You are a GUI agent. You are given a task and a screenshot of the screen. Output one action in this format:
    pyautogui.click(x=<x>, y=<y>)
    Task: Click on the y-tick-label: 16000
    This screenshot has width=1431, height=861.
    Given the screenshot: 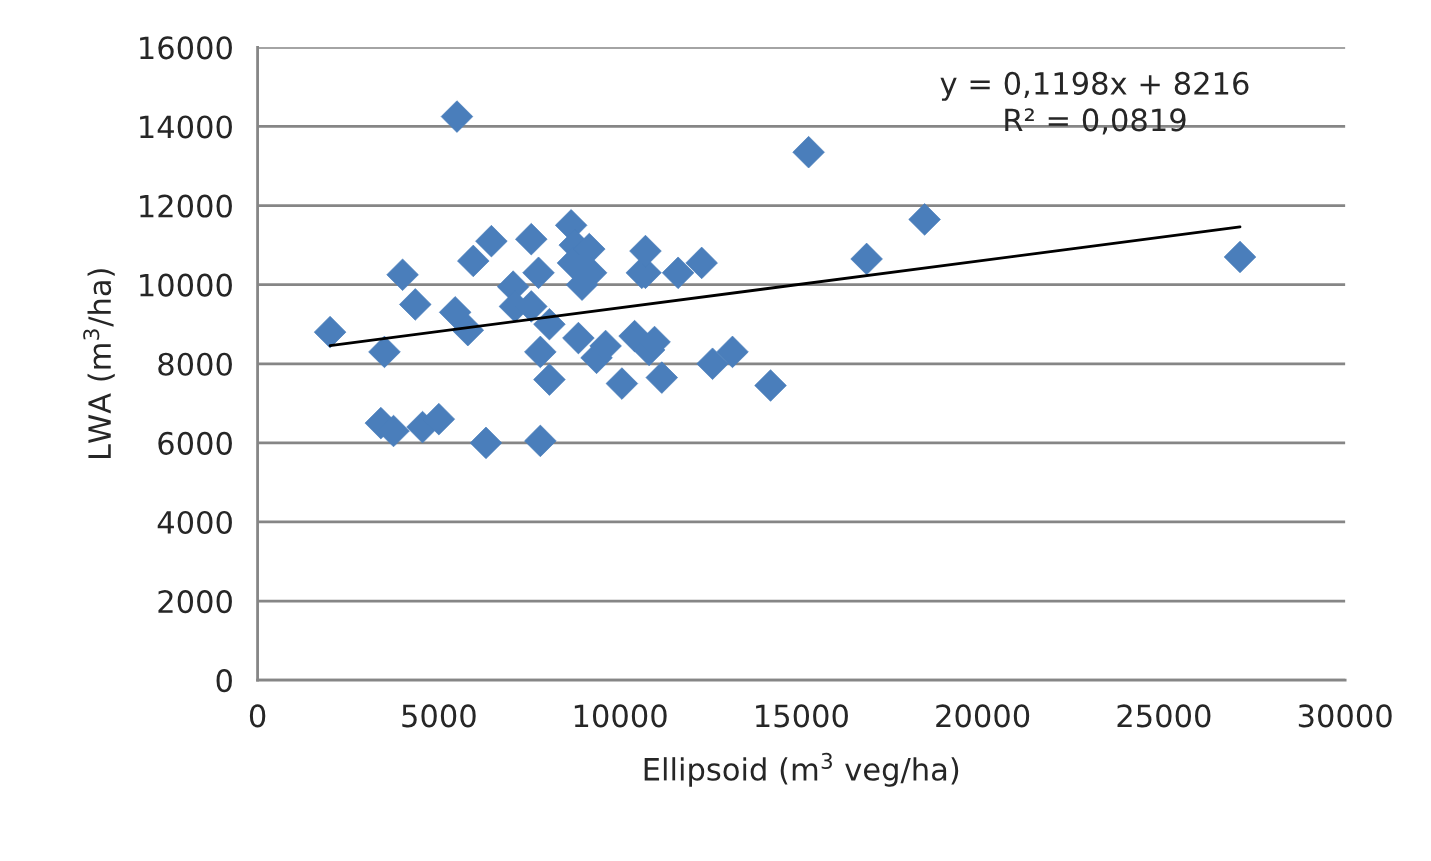 What is the action you would take?
    pyautogui.click(x=186, y=48)
    